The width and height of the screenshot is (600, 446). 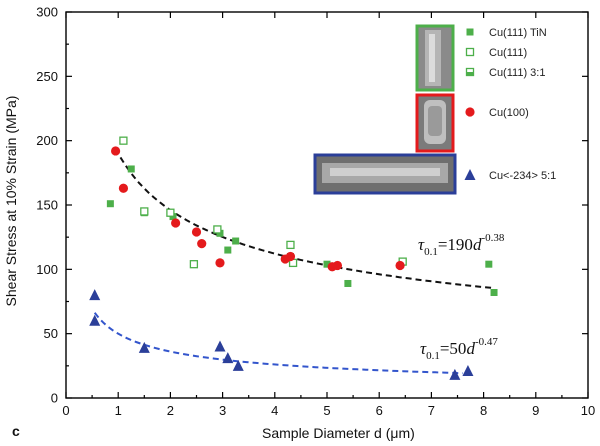 I want to click on eq2-exp: -0.47, so click(x=486, y=342).